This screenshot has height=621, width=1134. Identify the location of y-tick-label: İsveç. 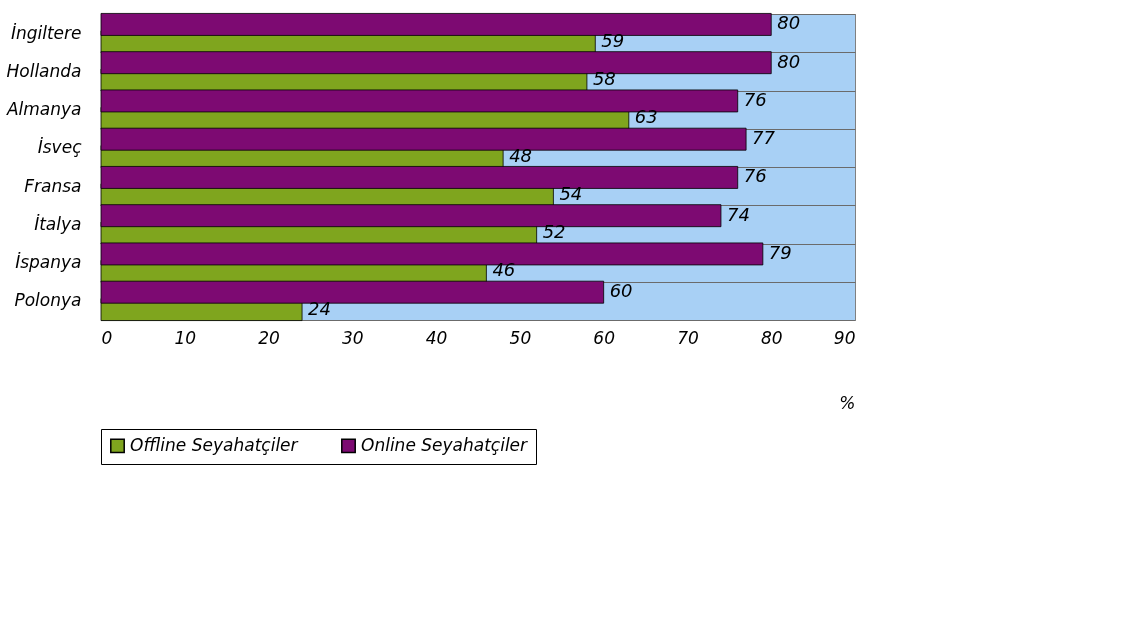
(60, 147).